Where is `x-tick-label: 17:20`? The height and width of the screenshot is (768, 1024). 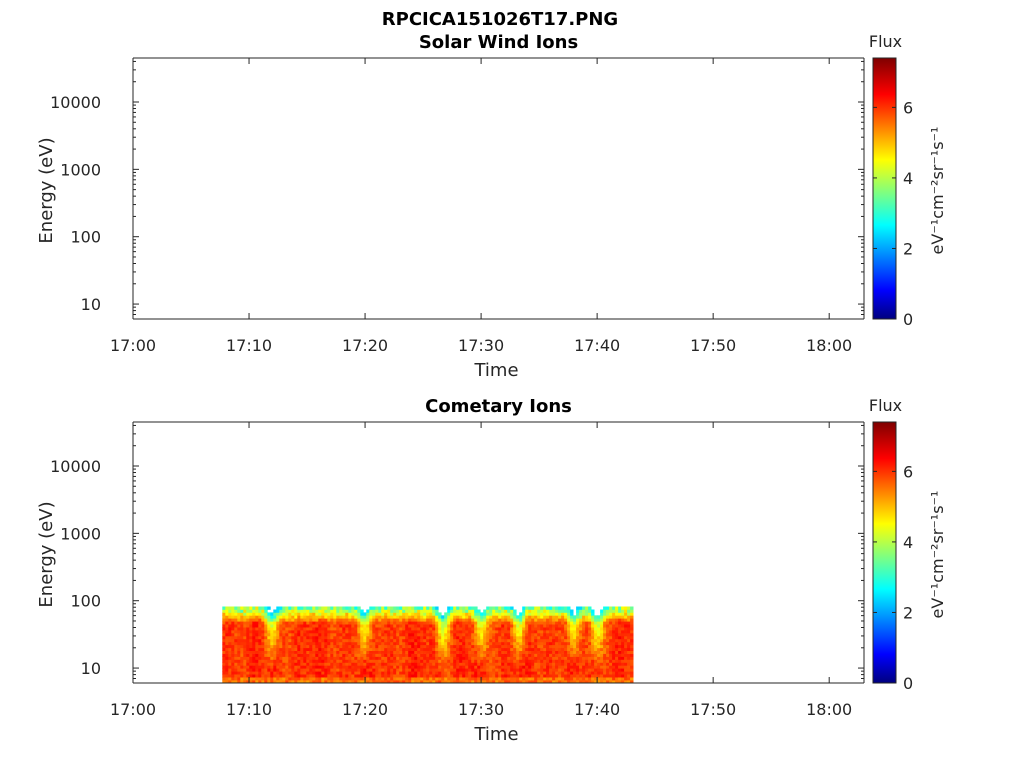 x-tick-label: 17:20 is located at coordinates (365, 709).